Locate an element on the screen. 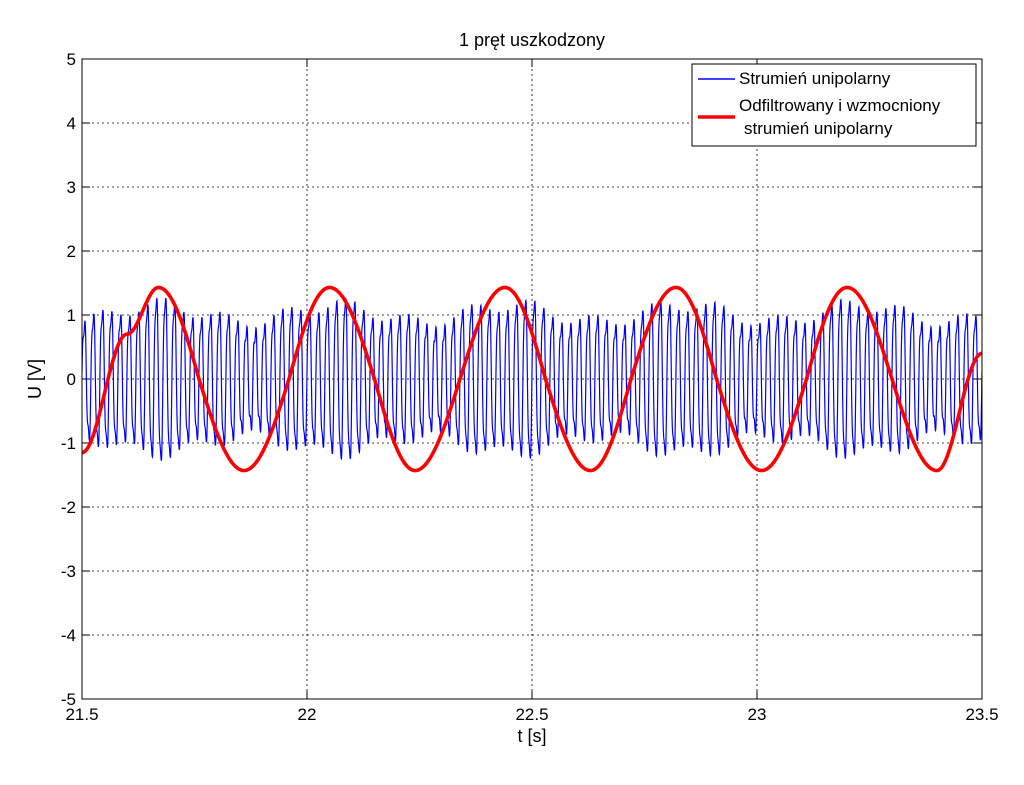  y-tick-label: -3 is located at coordinates (68, 571).